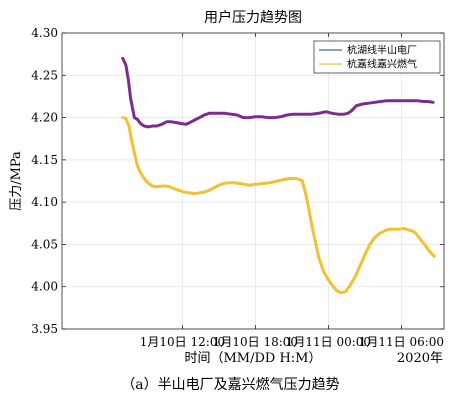 This screenshot has height=401, width=461. Describe the element at coordinates (255, 342) in the screenshot. I see `x-tick-label: 1月10日 18:00` at that location.